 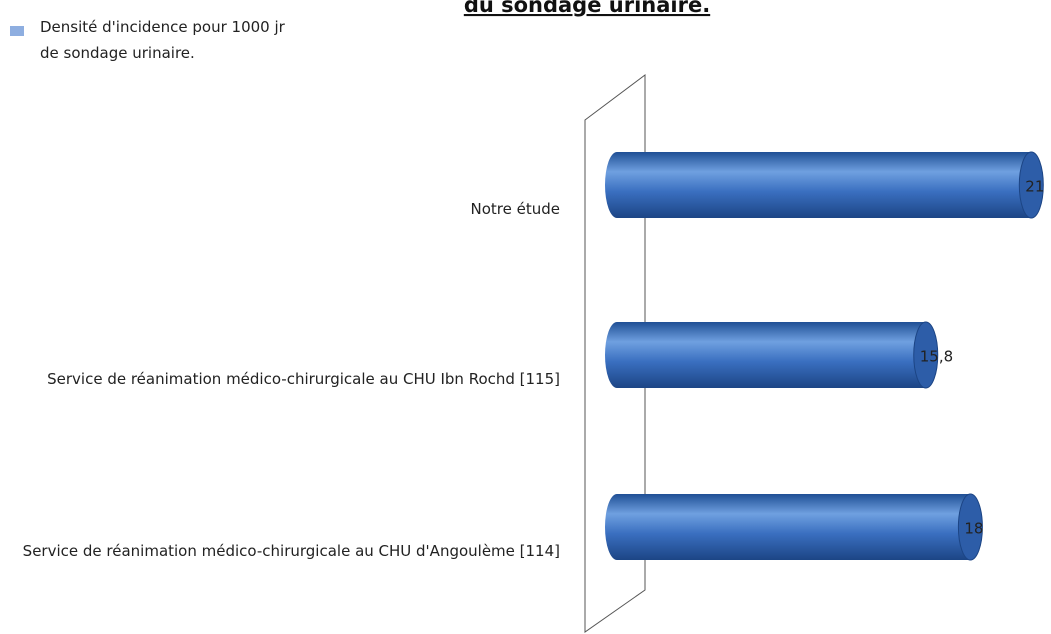 What do you see at coordinates (515, 209) in the screenshot?
I see `category-label: Notre étude` at bounding box center [515, 209].